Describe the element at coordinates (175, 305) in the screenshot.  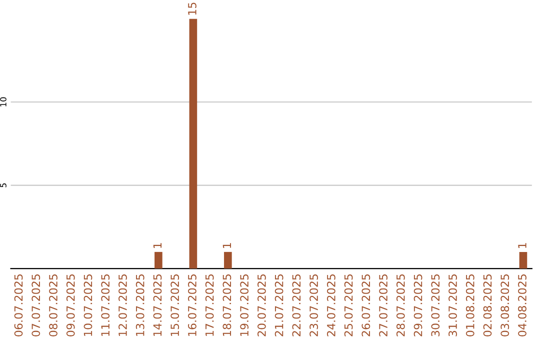
I see `x-tick-label: 15.07.2025` at that location.